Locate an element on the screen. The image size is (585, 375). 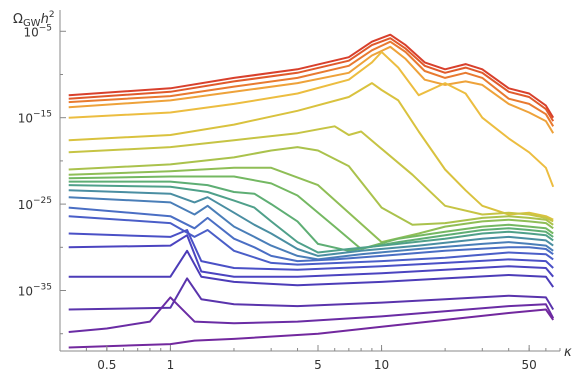
x-tick-label: 10 is located at coordinates (381, 365).